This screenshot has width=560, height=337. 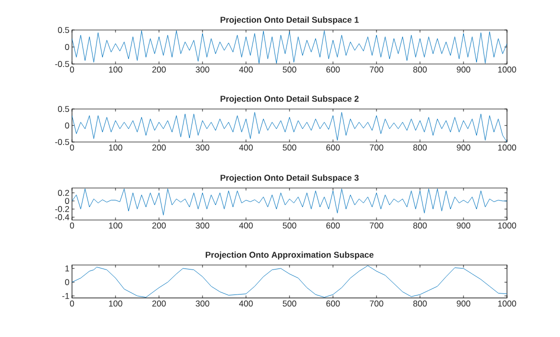 What do you see at coordinates (62, 217) in the screenshot?
I see `y-tick-label: -0.4` at bounding box center [62, 217].